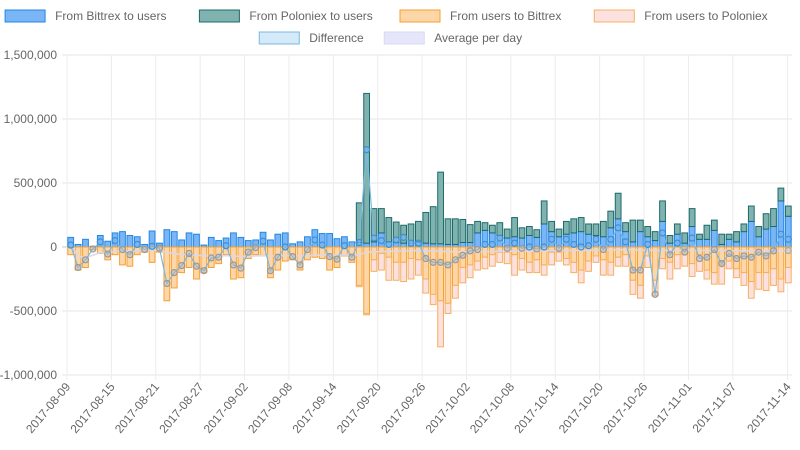 This screenshot has width=800, height=450. What do you see at coordinates (311, 38) in the screenshot?
I see `legend-item: Difference` at bounding box center [311, 38].